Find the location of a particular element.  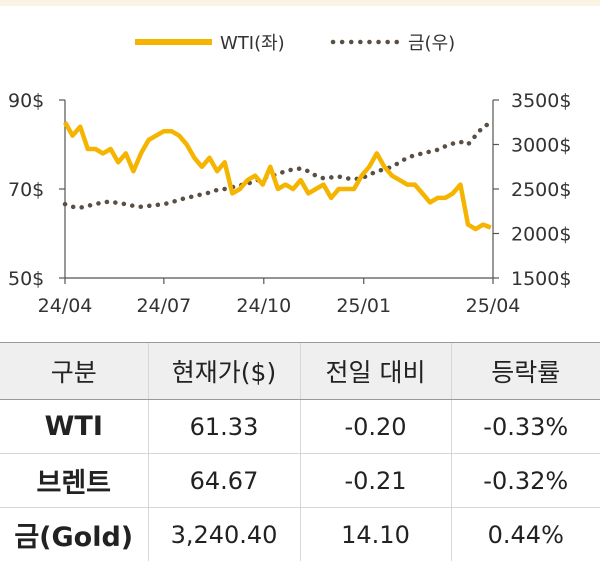

x-tick-label: 25/01 is located at coordinates (363, 306).